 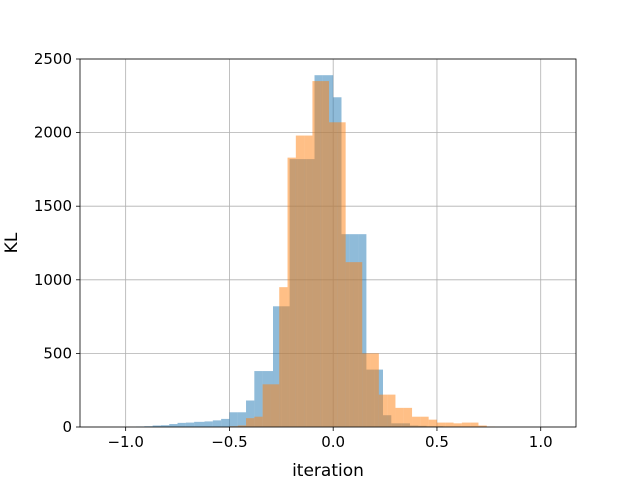 What do you see at coordinates (328, 470) in the screenshot?
I see `x-axis-label: iteration` at bounding box center [328, 470].